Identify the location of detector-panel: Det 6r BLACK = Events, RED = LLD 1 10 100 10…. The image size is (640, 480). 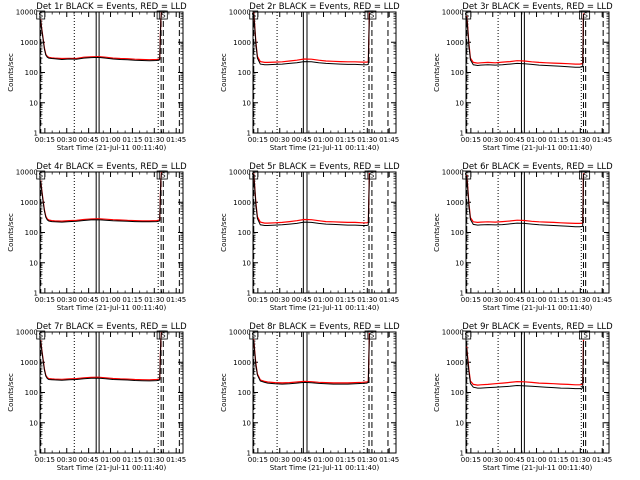
(523, 237).